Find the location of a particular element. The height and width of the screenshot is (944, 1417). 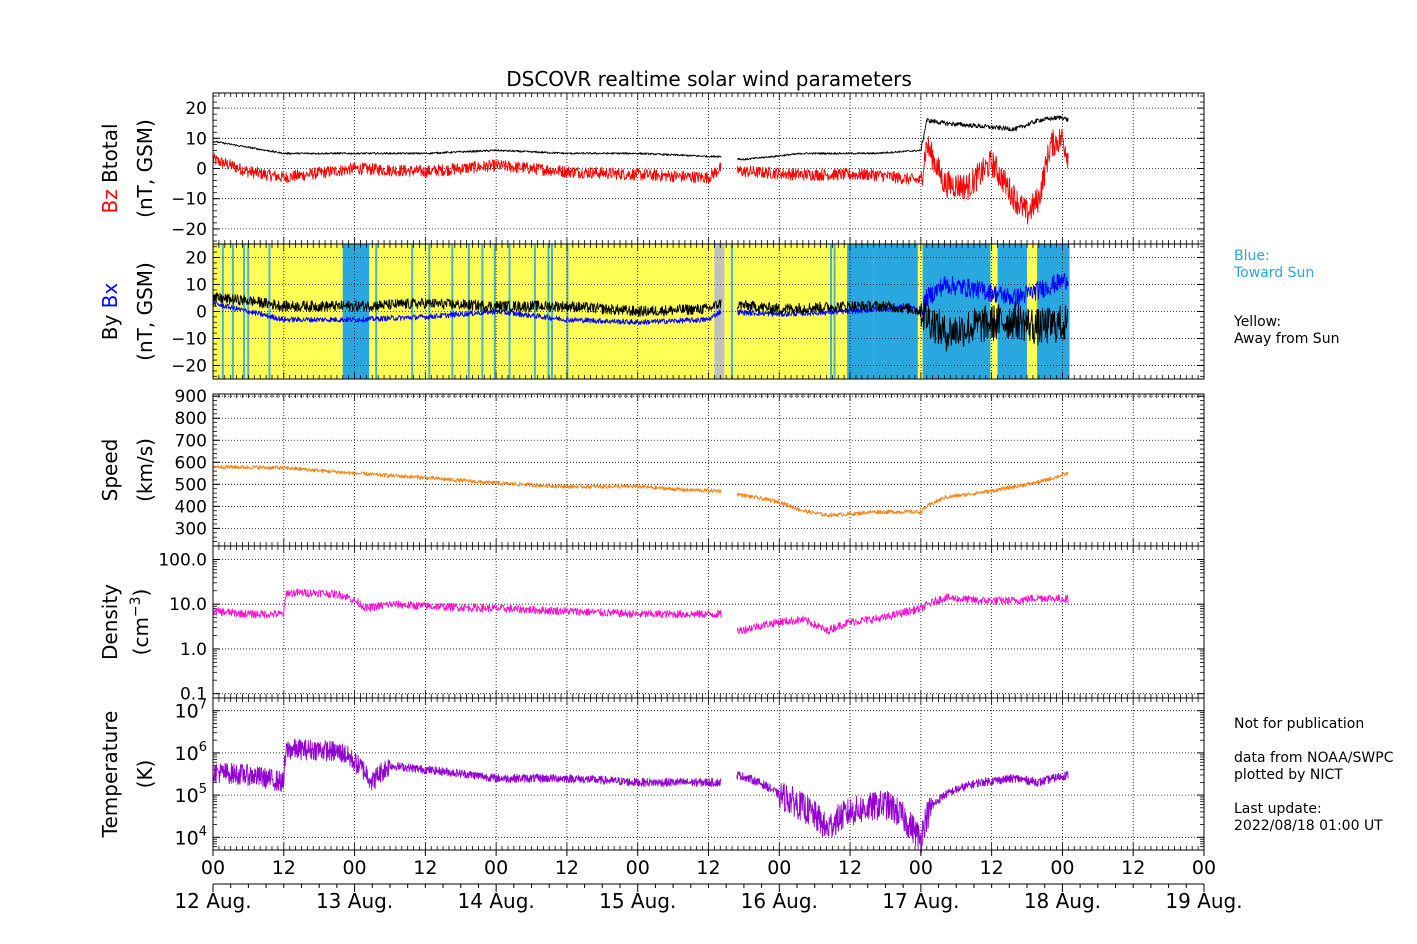

ylabel-bz-btotal: Bz Btotal is located at coordinates (110, 168).